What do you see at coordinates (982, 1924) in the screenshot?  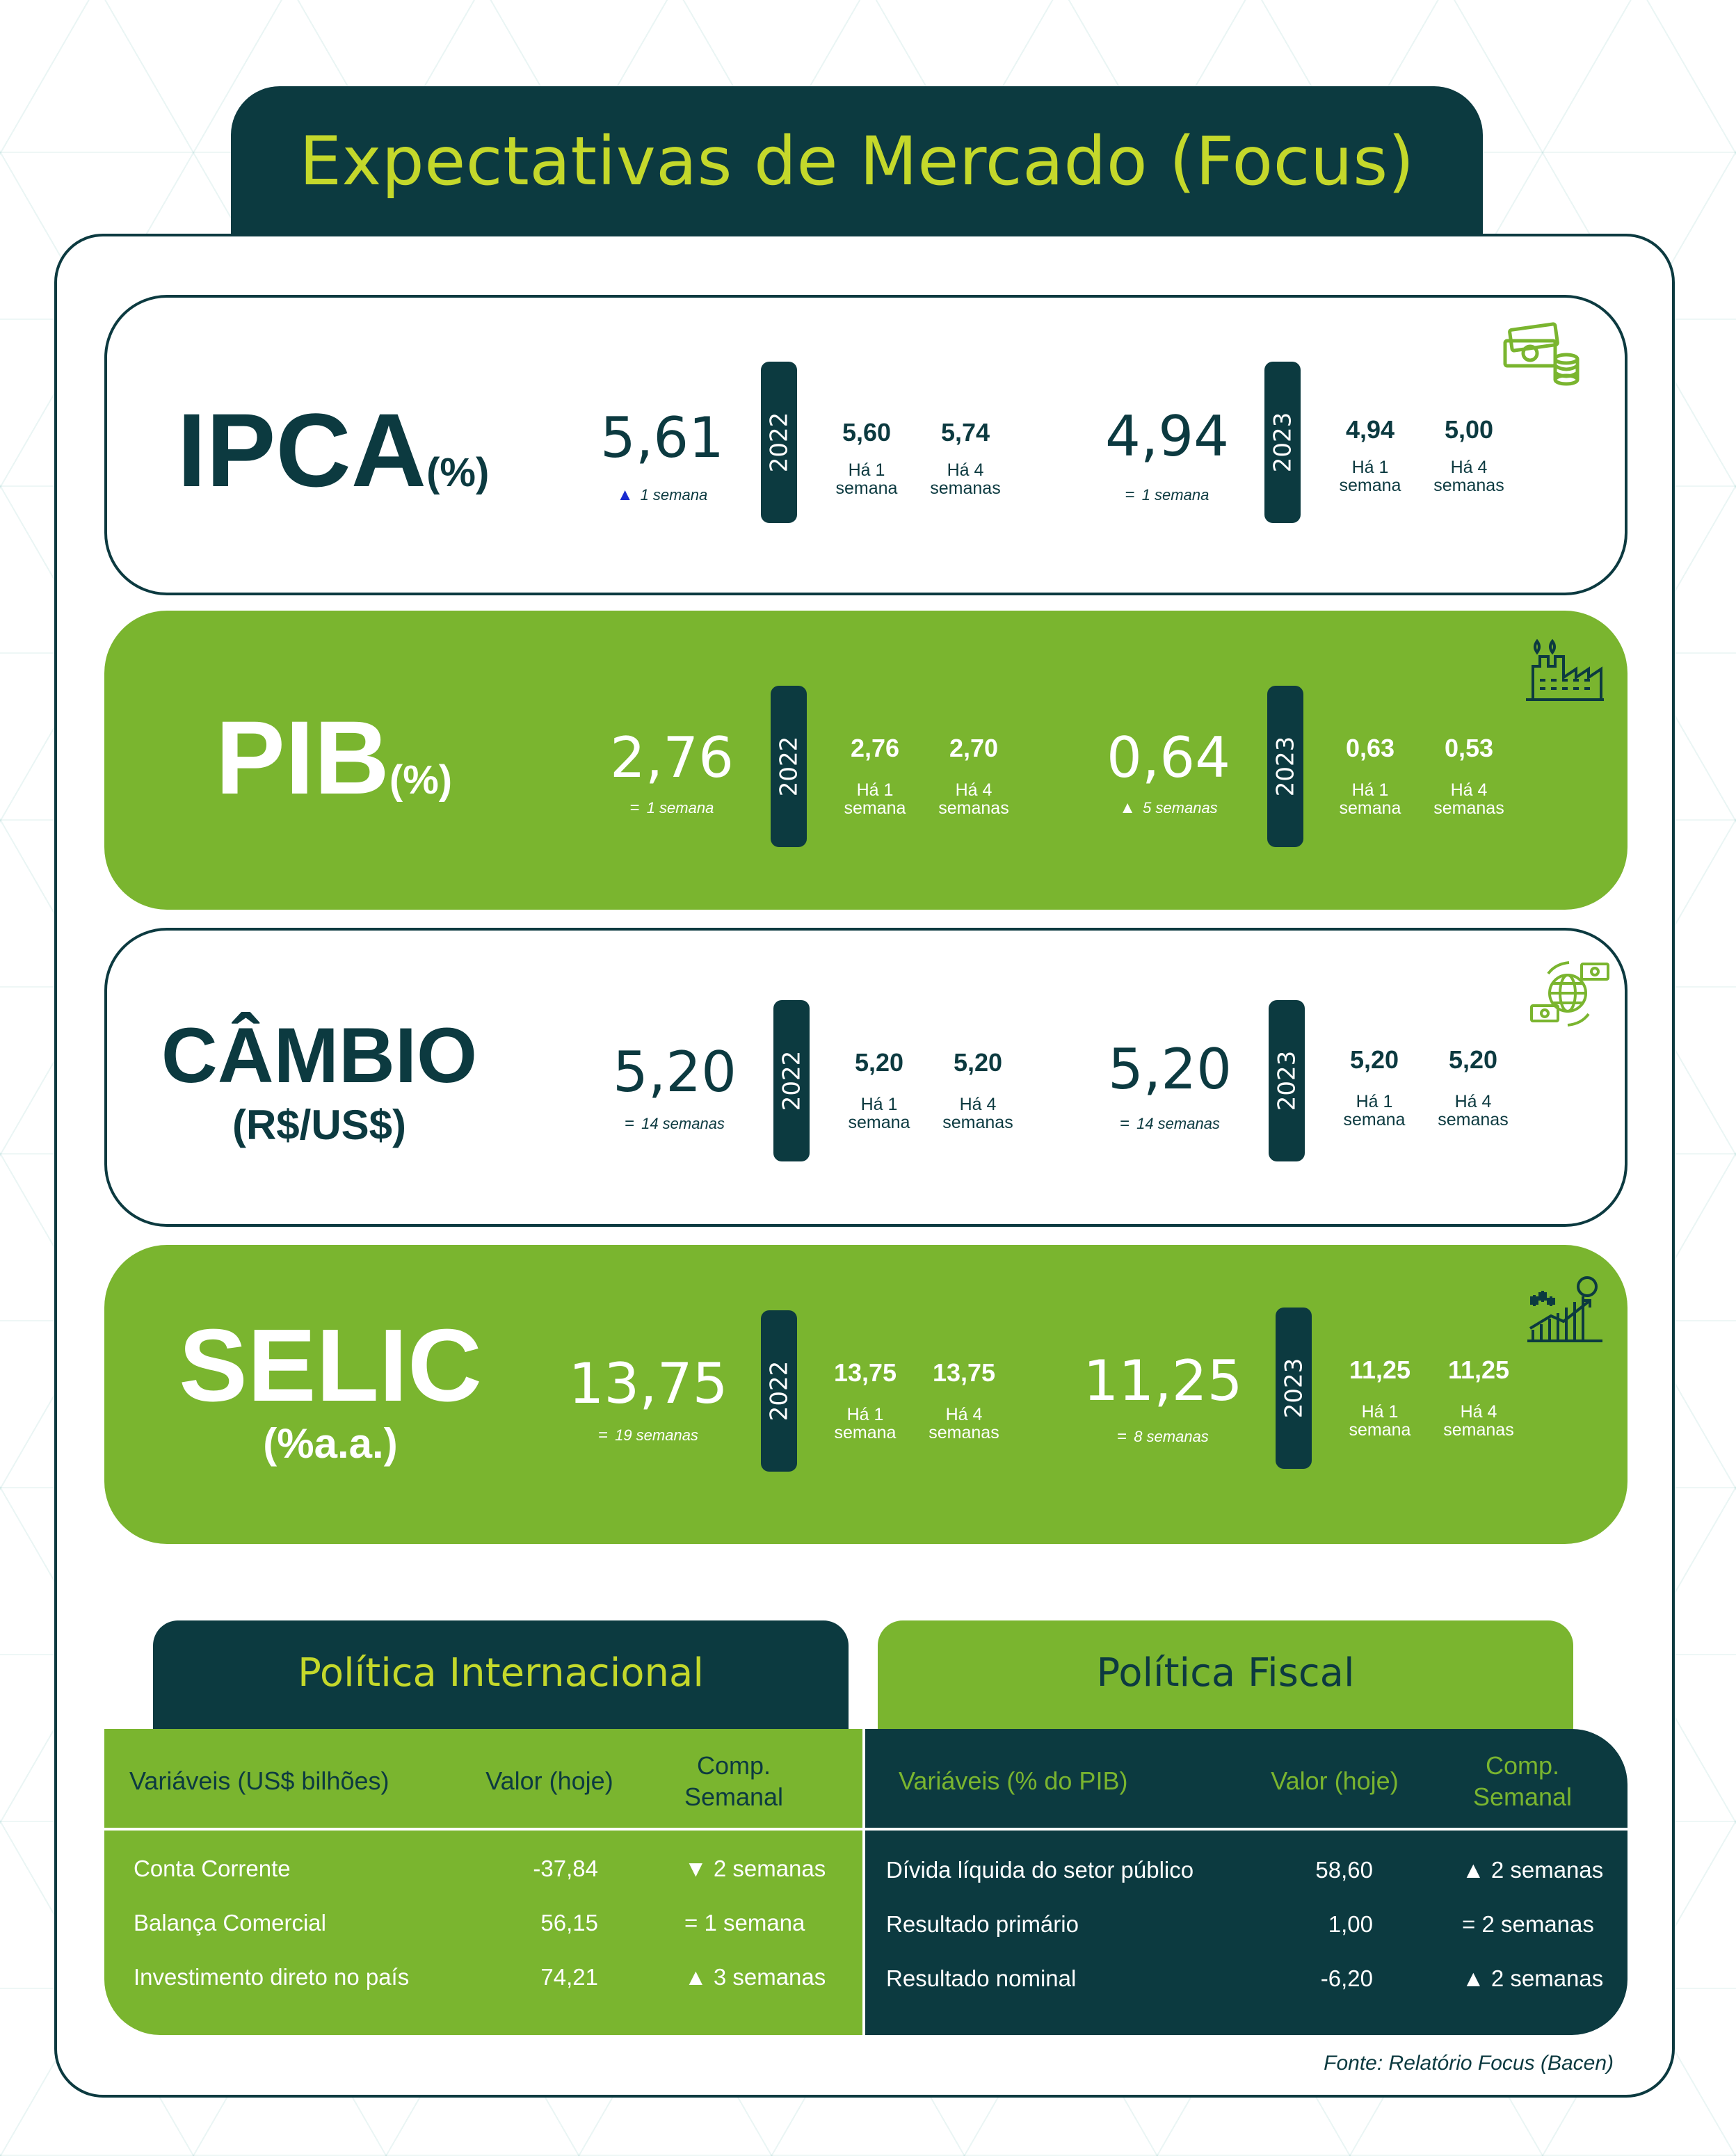 I see `row-variable: Resultado primário` at bounding box center [982, 1924].